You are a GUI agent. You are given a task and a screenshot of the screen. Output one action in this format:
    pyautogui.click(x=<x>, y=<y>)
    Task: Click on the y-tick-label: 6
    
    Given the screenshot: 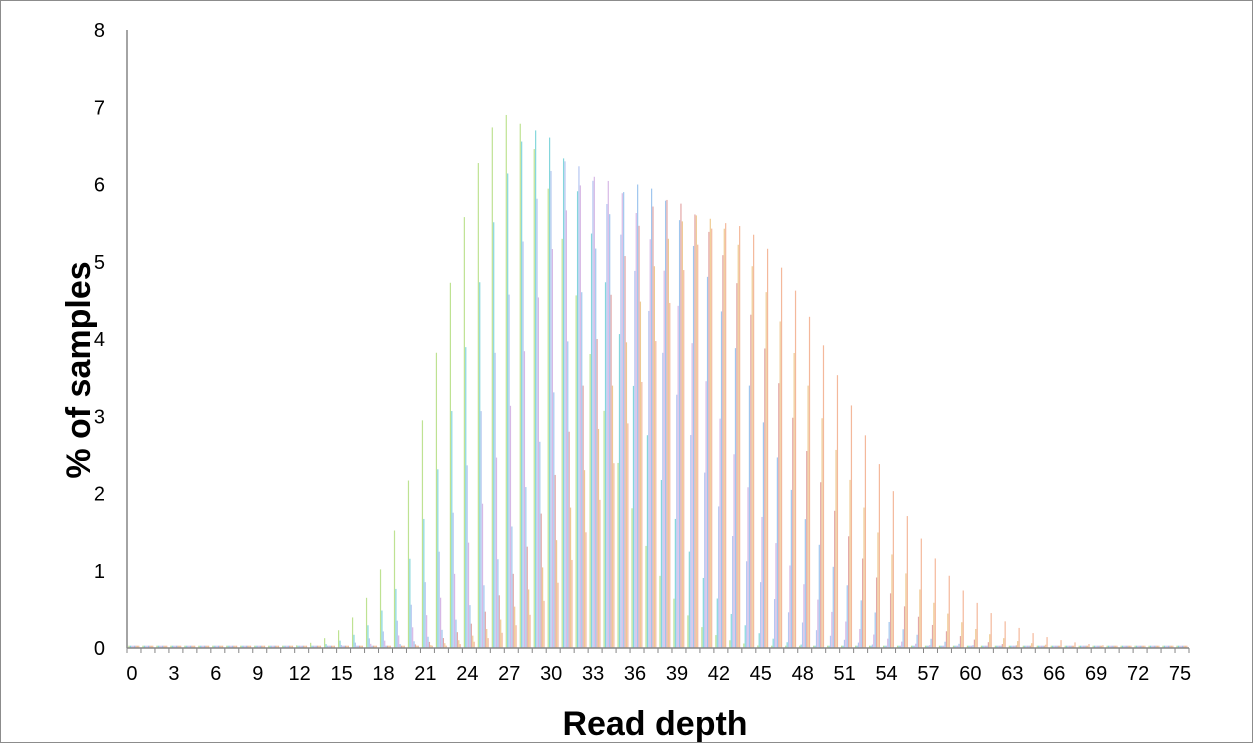 What is the action you would take?
    pyautogui.click(x=99, y=186)
    